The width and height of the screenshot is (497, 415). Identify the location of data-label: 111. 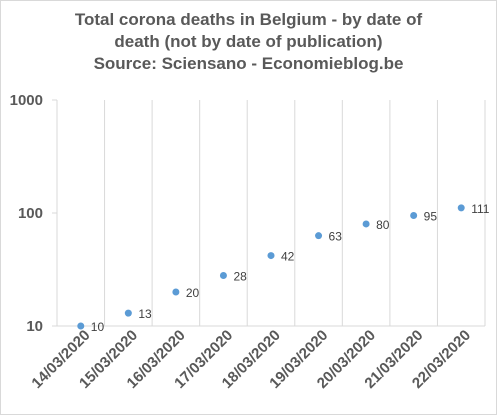
(480, 209).